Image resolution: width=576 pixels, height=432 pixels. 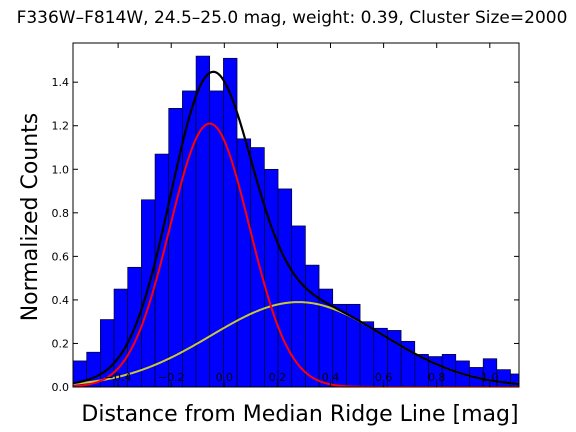 What do you see at coordinates (61, 126) in the screenshot?
I see `y-tick-label: 1.2` at bounding box center [61, 126].